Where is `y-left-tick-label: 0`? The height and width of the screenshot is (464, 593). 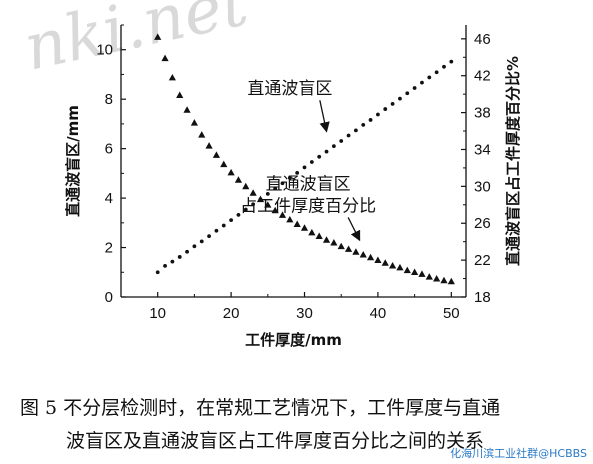 y-left-tick-label: 0 is located at coordinates (109, 297).